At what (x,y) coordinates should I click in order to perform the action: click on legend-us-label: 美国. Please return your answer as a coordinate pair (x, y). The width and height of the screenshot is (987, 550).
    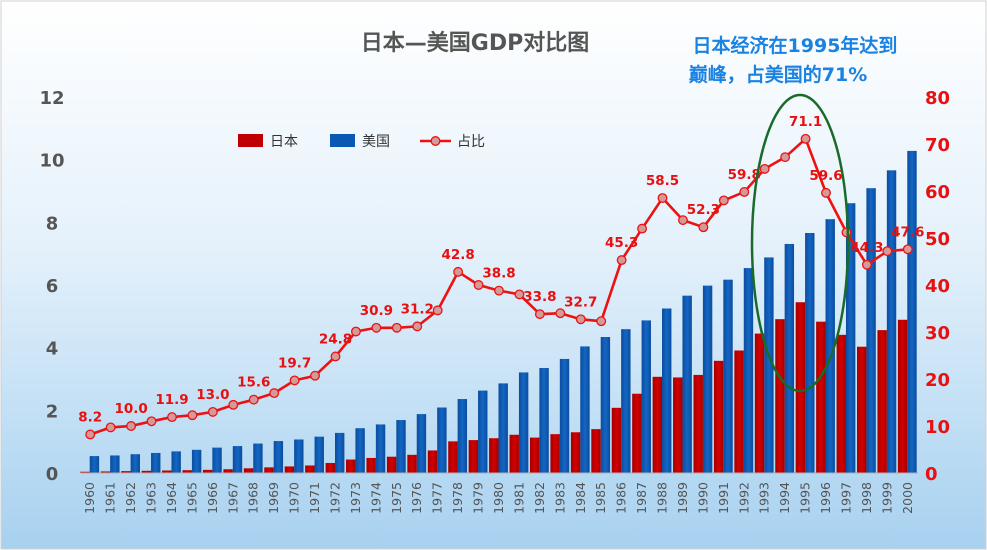
    Looking at the image, I should click on (376, 142).